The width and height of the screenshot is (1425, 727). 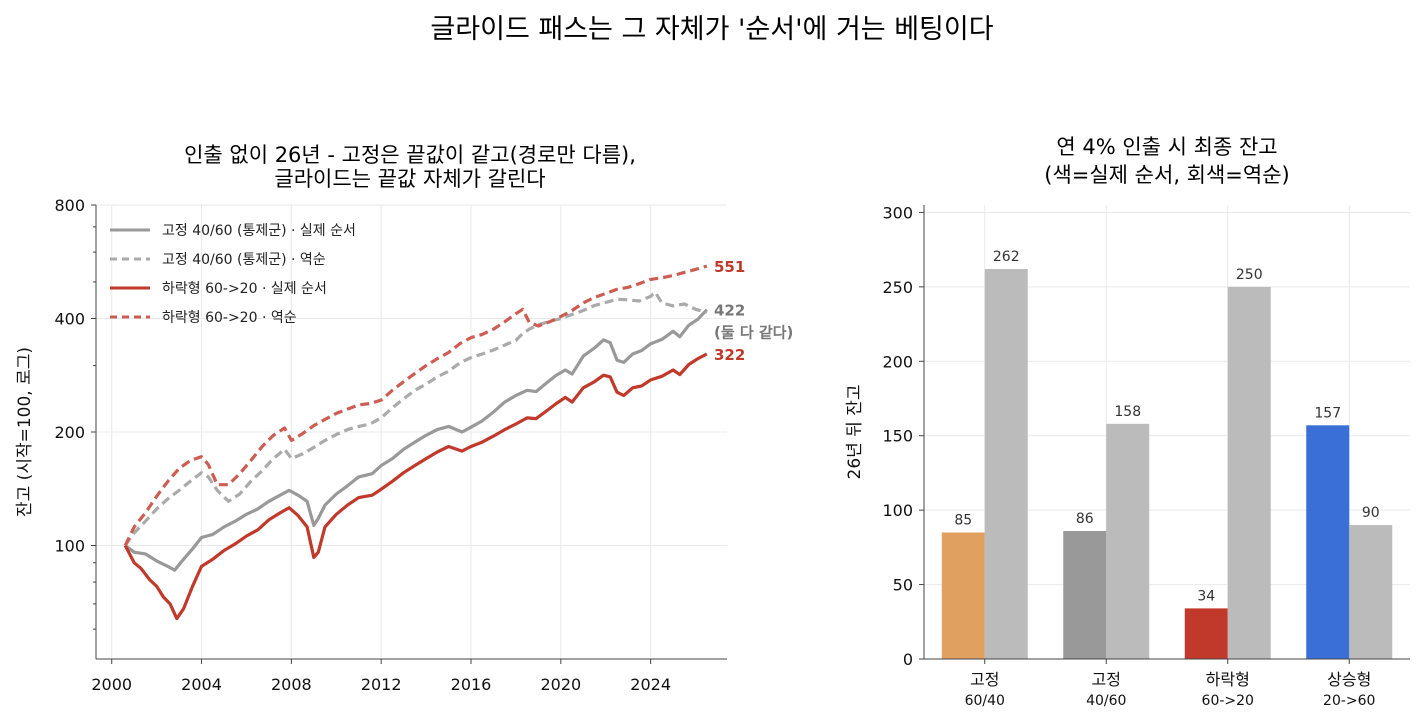 I want to click on bar-value-label: 250, so click(x=1249, y=275).